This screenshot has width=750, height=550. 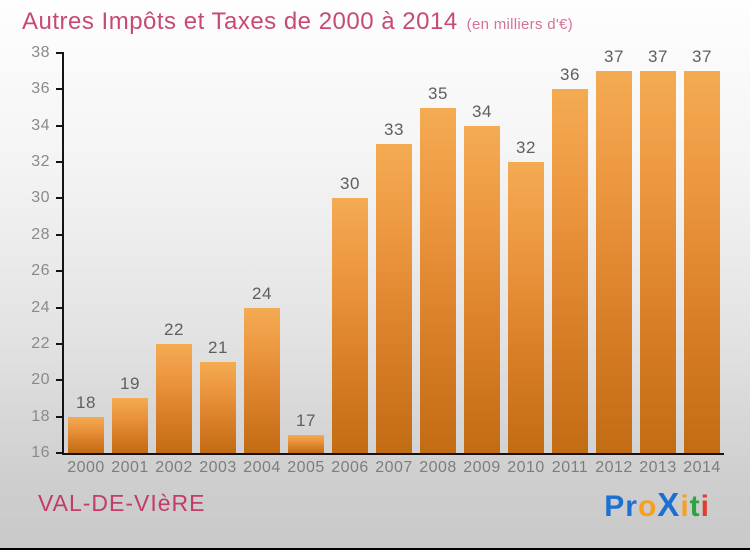 I want to click on place-name-label: VAL-DE-VIèRE, so click(x=122, y=503).